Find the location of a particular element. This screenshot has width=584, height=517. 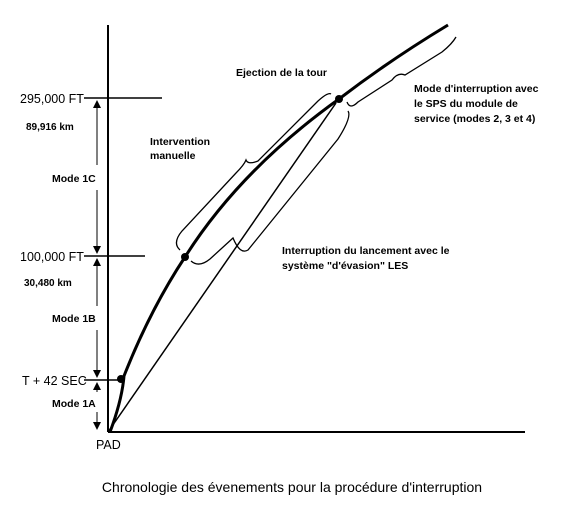

label-sps-2: le SPS du module de is located at coordinates (466, 104).